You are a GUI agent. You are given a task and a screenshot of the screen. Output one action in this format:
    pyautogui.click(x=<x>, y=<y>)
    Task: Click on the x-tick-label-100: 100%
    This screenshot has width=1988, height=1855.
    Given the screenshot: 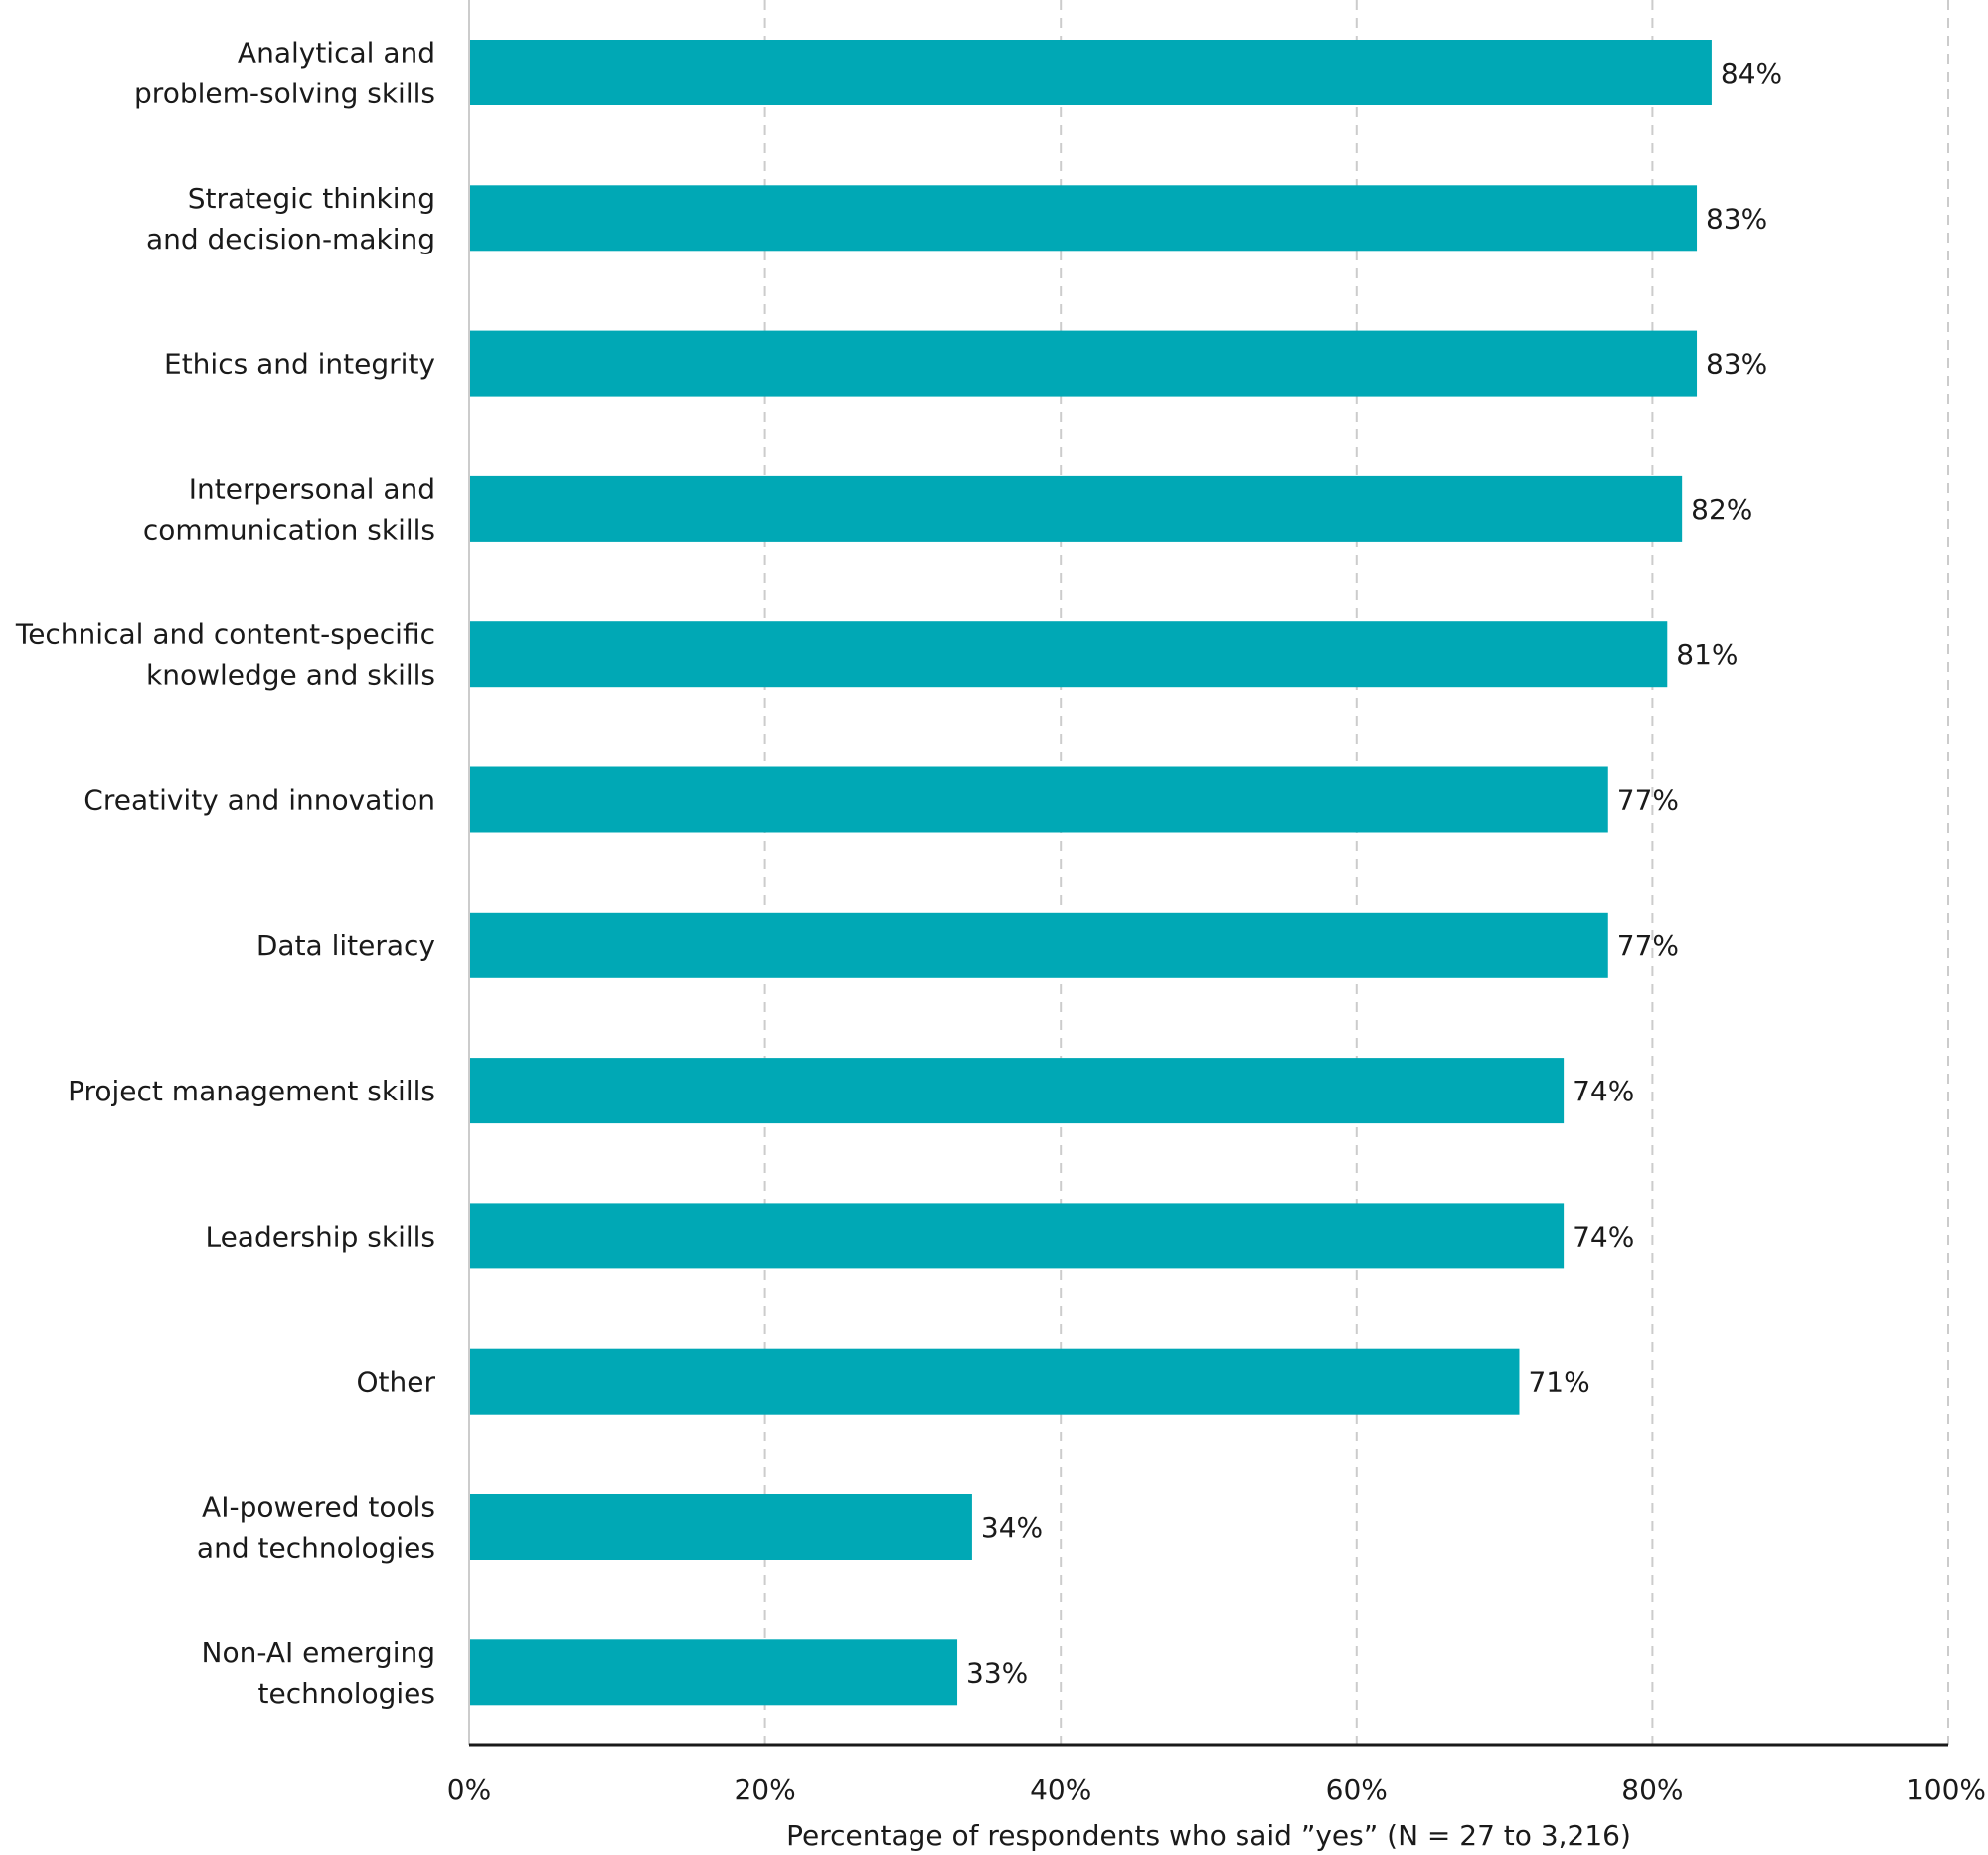 What is the action you would take?
    pyautogui.click(x=1946, y=1789)
    